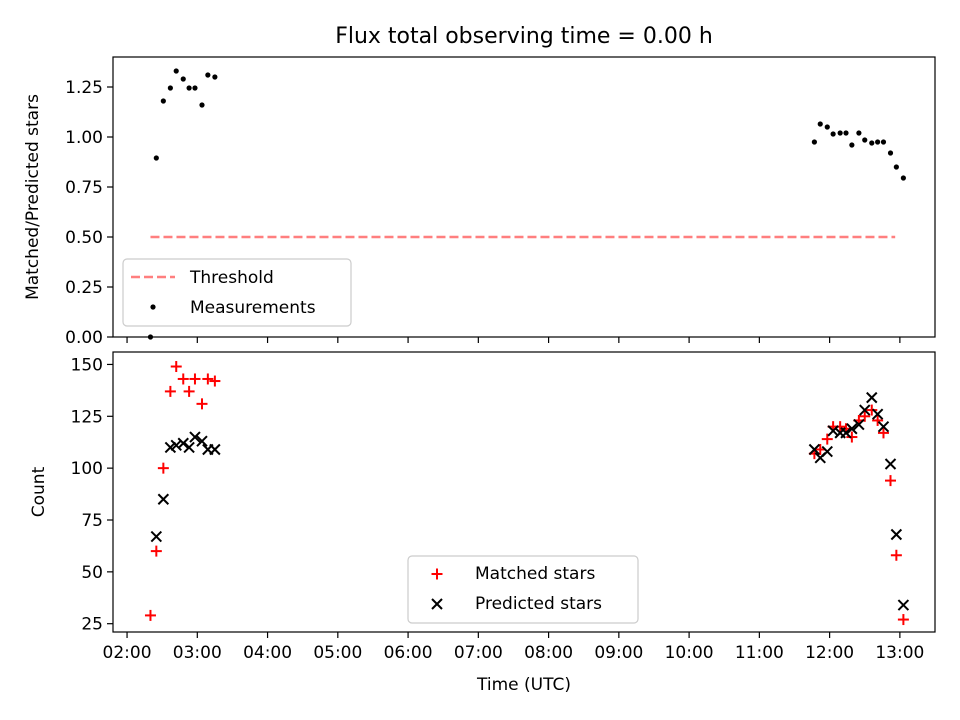  I want to click on x-tick-label: 12:00, so click(829, 653).